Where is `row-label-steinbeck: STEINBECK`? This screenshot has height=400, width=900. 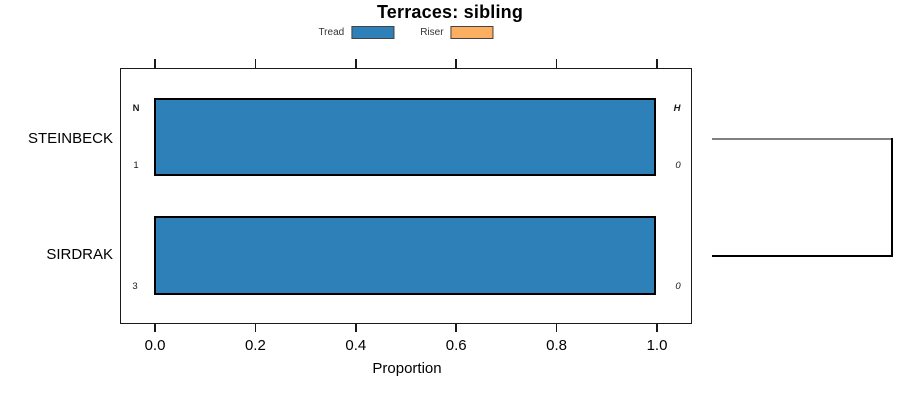
row-label-steinbeck: STEINBECK is located at coordinates (70, 138).